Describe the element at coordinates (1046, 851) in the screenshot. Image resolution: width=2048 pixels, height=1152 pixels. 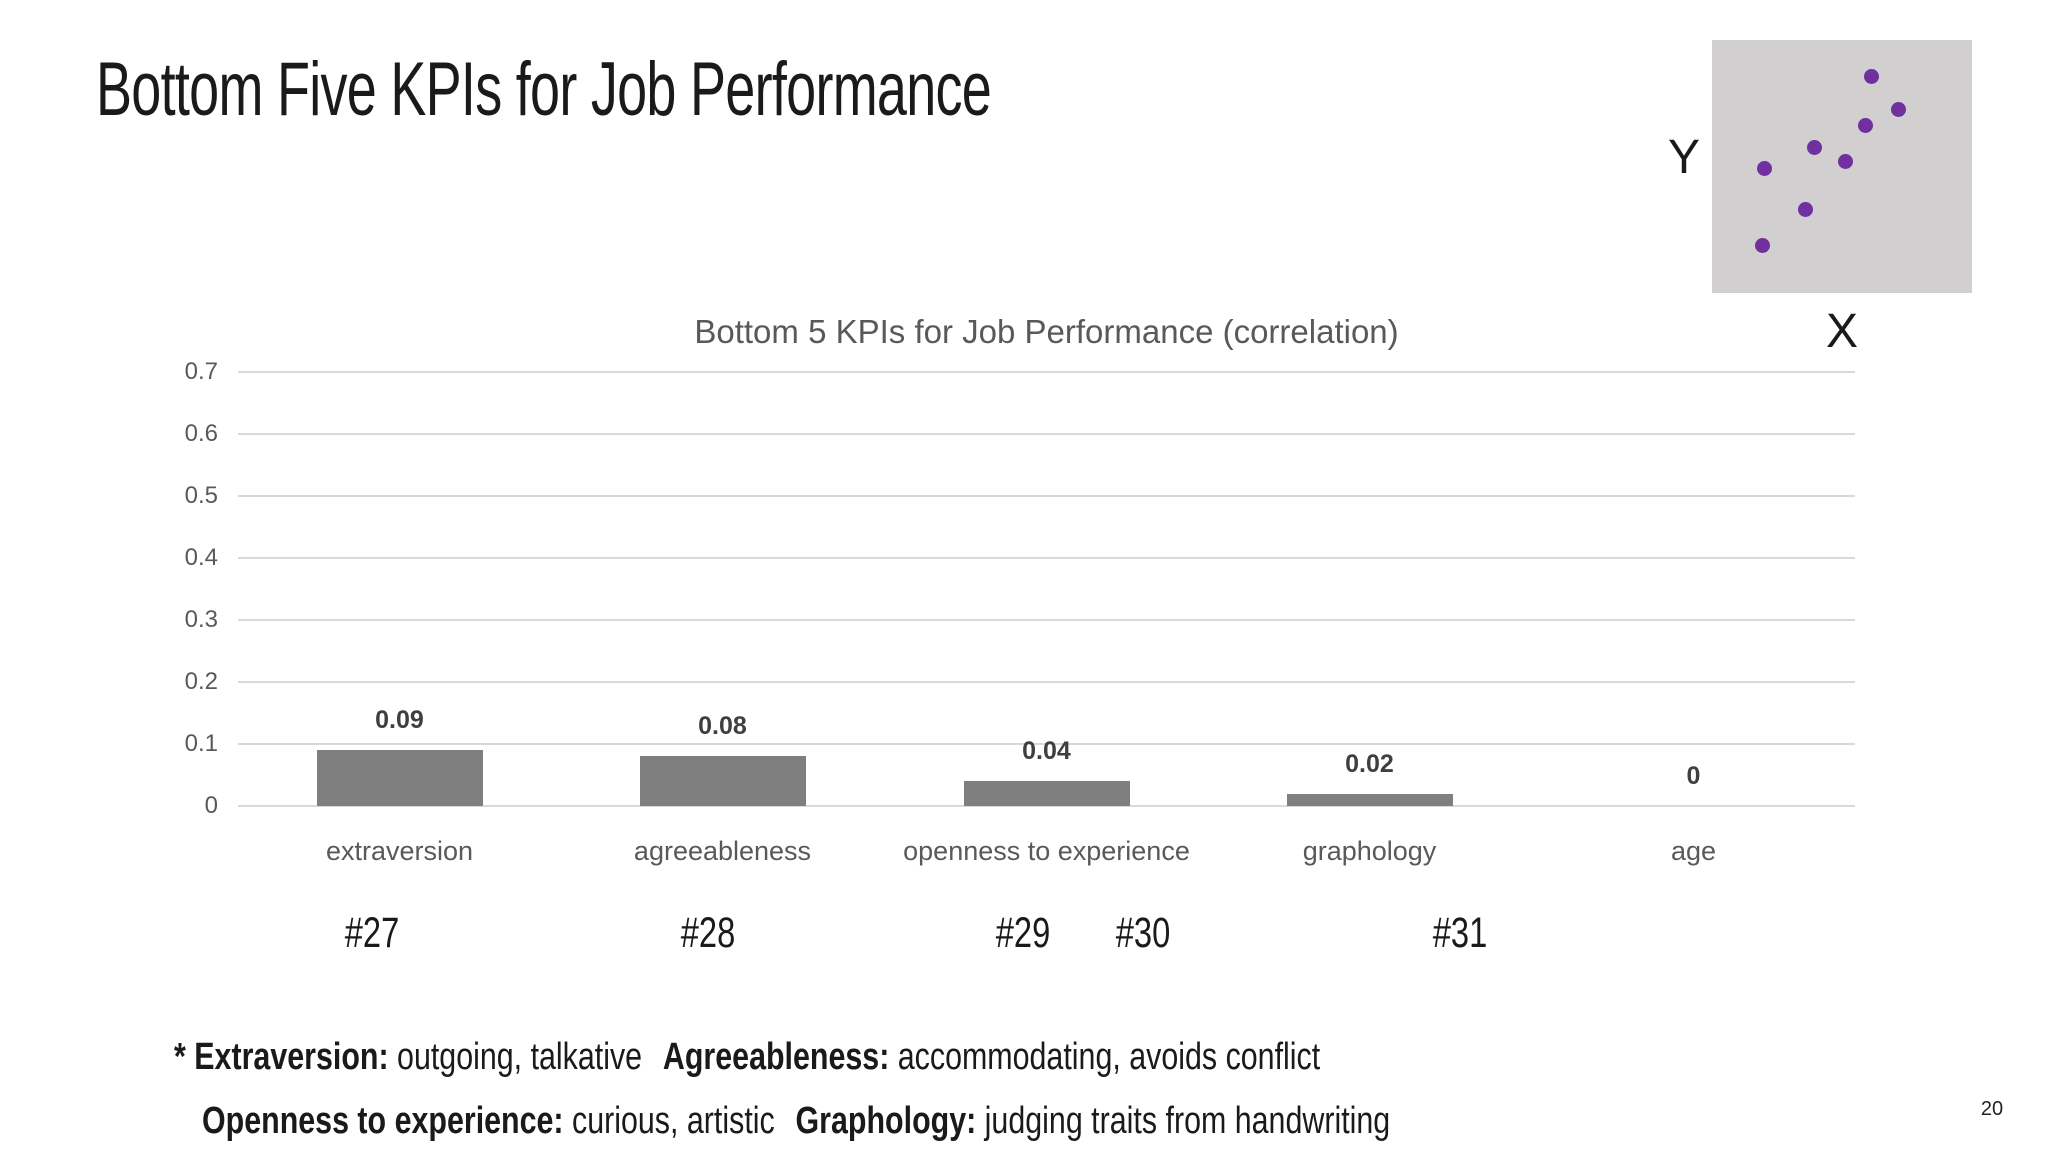
I see `category-label-openness-to-experience: openness to experience` at that location.